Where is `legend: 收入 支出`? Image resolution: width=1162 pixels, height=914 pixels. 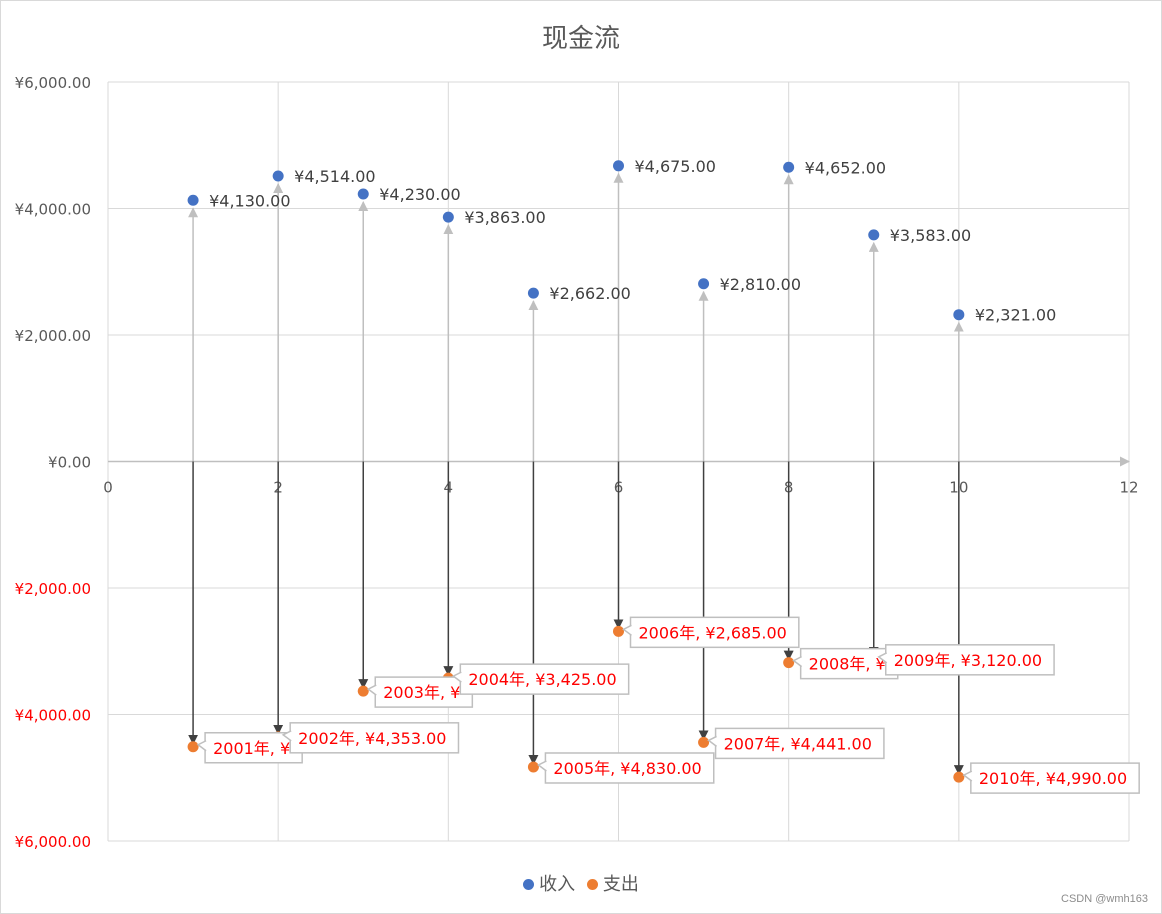 legend: 收入 支出 is located at coordinates (581, 883).